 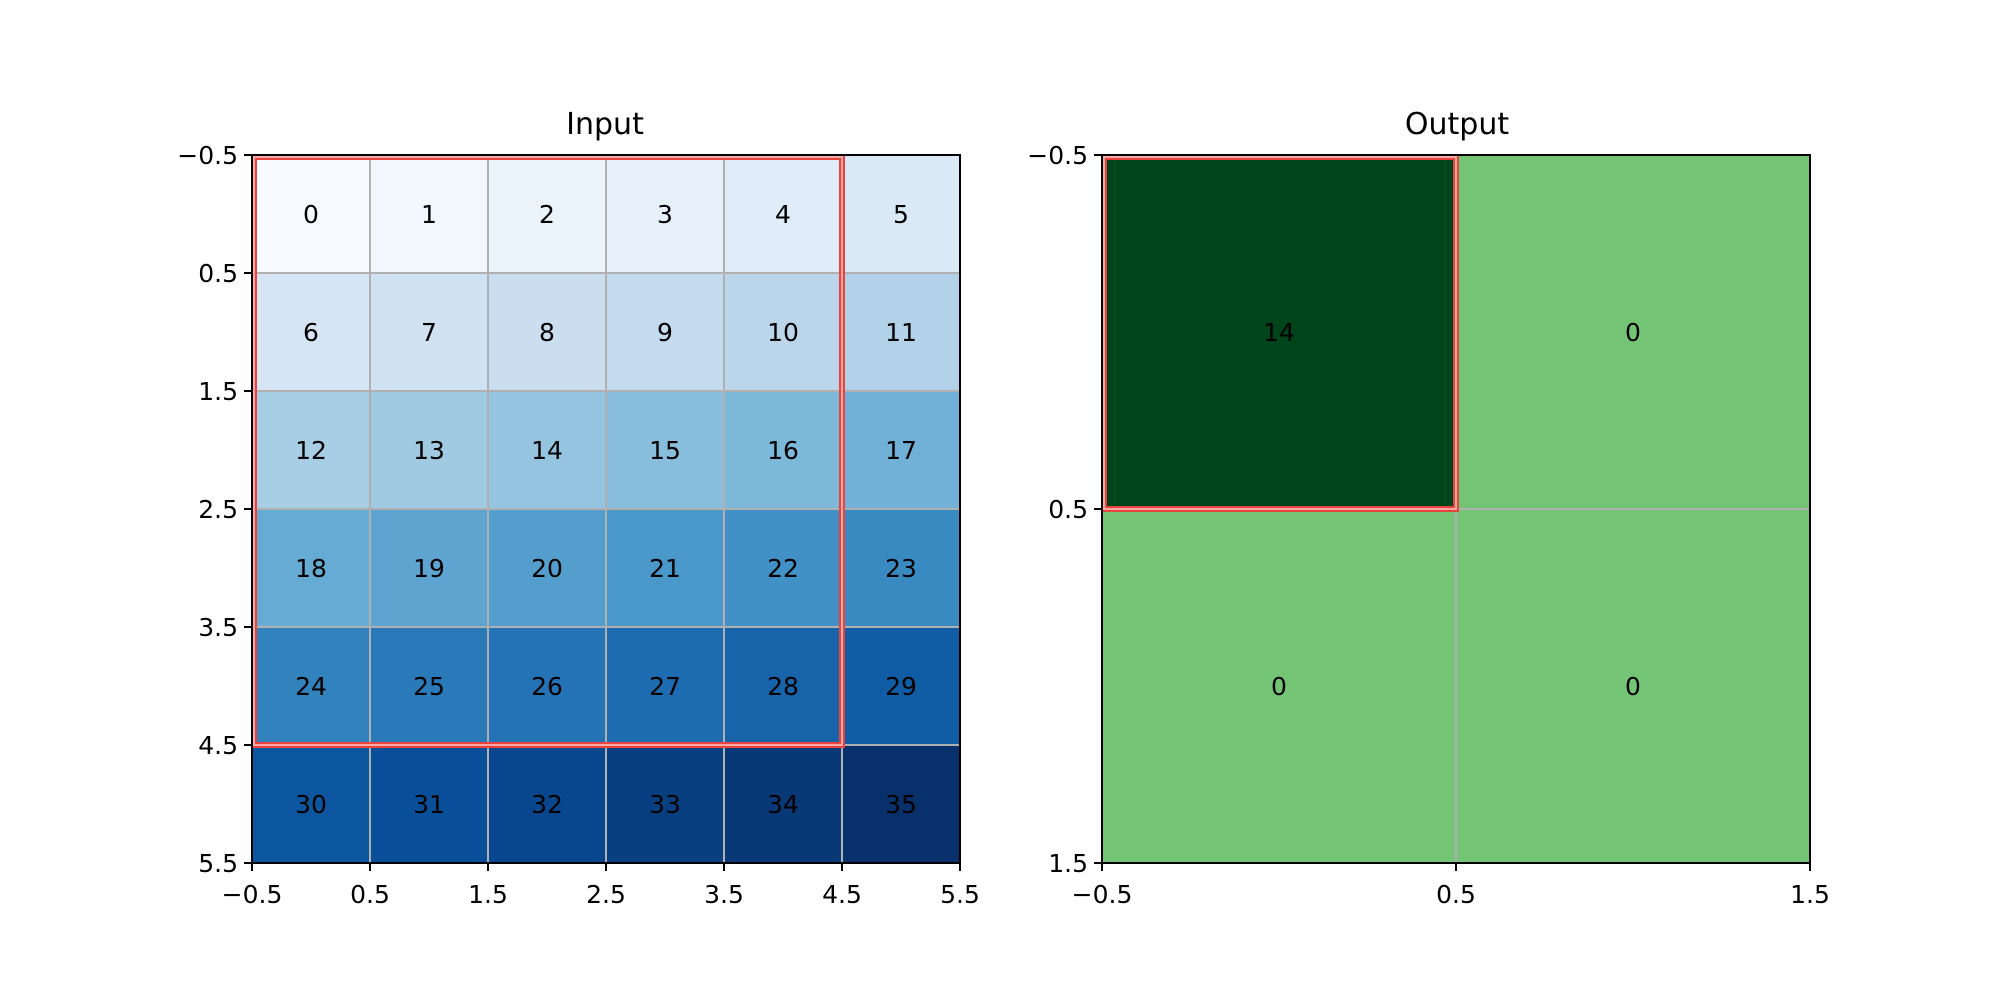 I want to click on input-cell-label-r4-c4: 28, so click(x=783, y=686).